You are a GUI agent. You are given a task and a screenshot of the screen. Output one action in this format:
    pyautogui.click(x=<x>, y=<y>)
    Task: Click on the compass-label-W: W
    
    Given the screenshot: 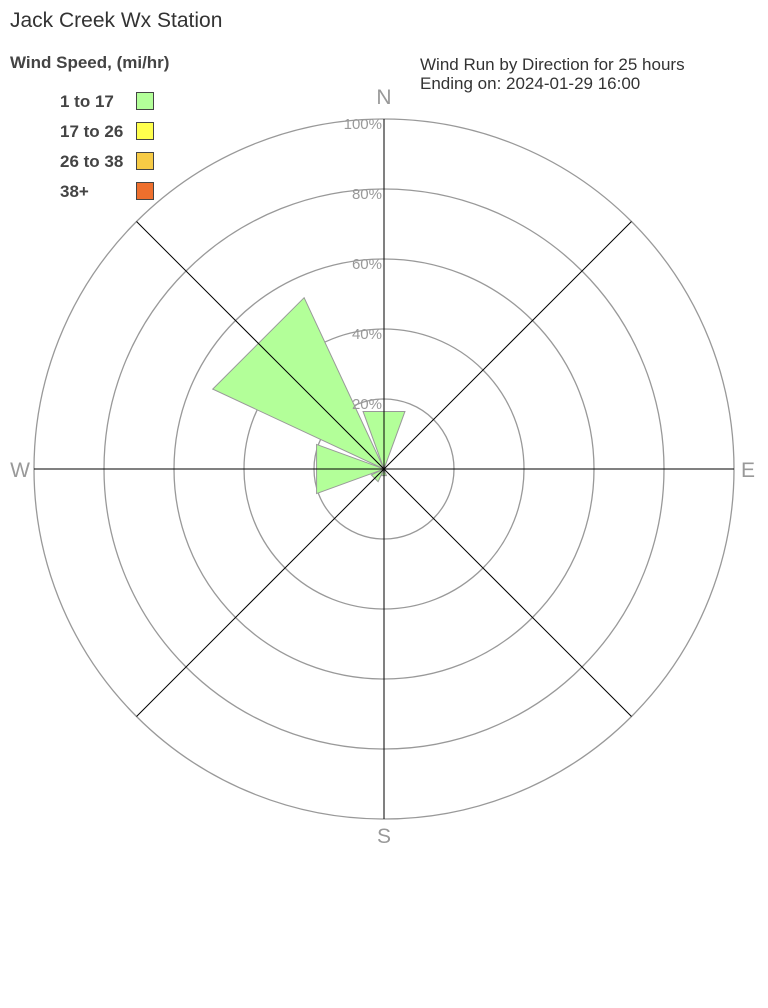 What is the action you would take?
    pyautogui.click(x=20, y=470)
    